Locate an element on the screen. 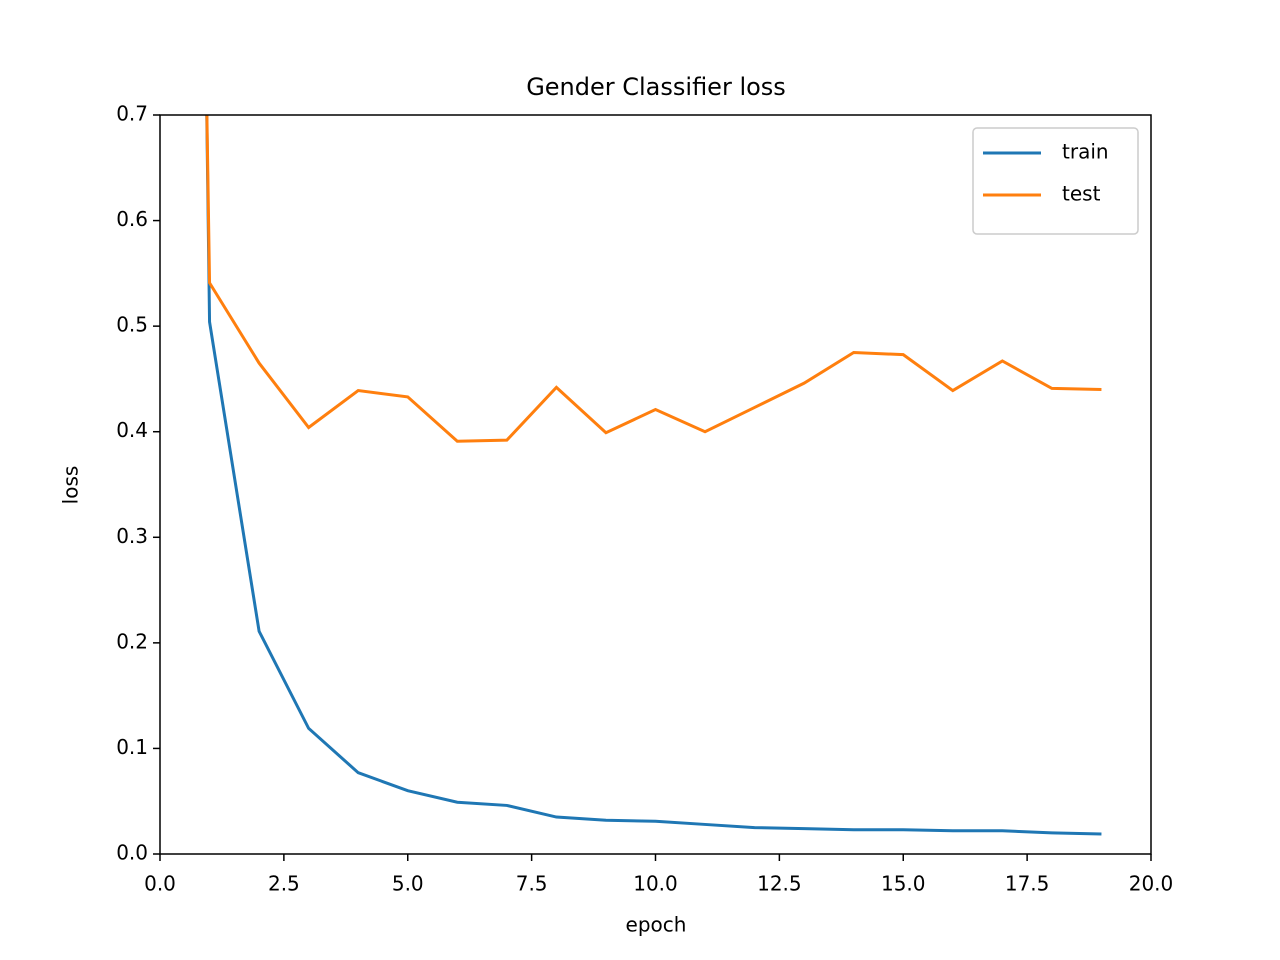 The image size is (1280, 960). y-axis-label: loss is located at coordinates (71, 485).